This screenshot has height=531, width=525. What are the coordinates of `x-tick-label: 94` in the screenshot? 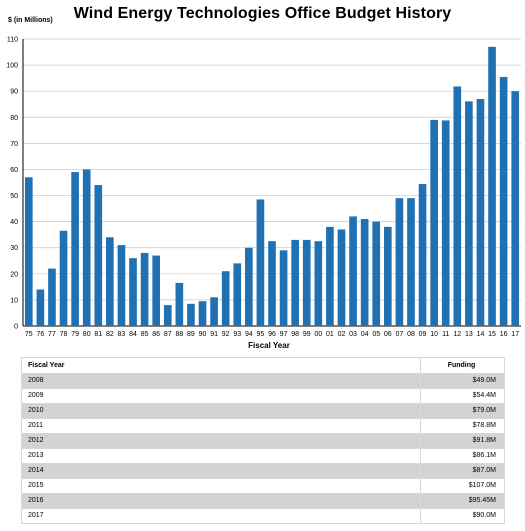 It's located at (249, 334).